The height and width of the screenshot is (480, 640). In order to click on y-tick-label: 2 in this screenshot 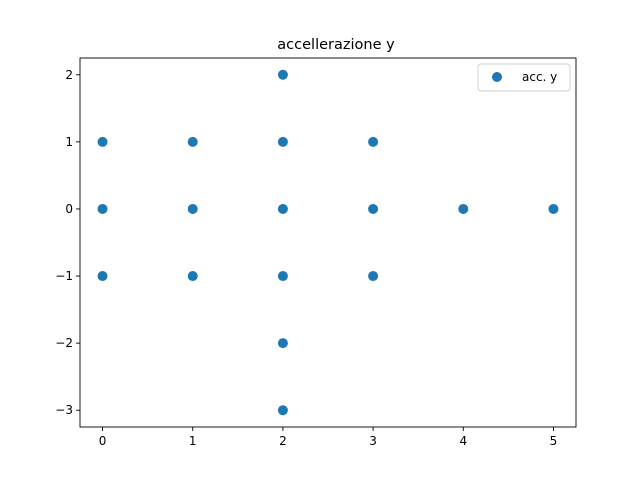, I will do `click(69, 75)`.